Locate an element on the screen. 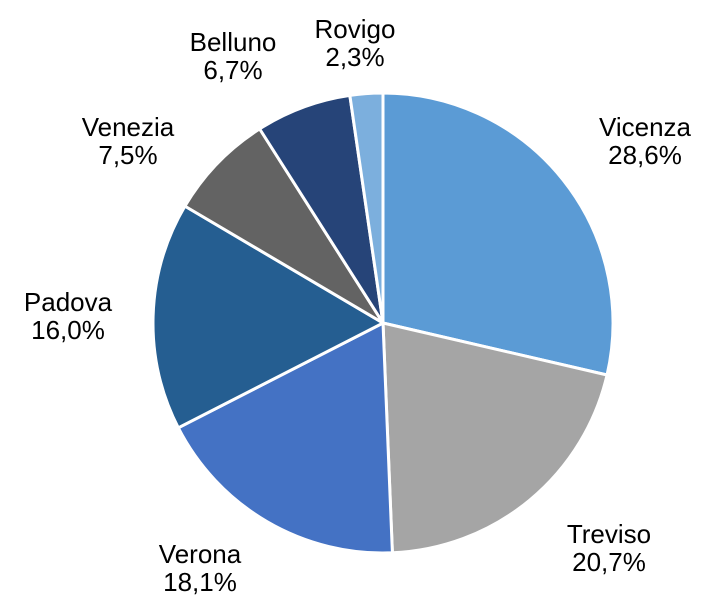 This screenshot has width=704, height=603. slice-value-label: 28,6% is located at coordinates (645, 155).